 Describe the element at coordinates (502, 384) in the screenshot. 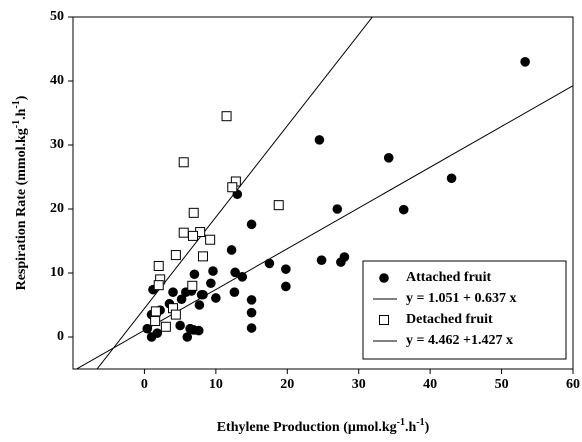

I see `x-tick-label: 50` at that location.